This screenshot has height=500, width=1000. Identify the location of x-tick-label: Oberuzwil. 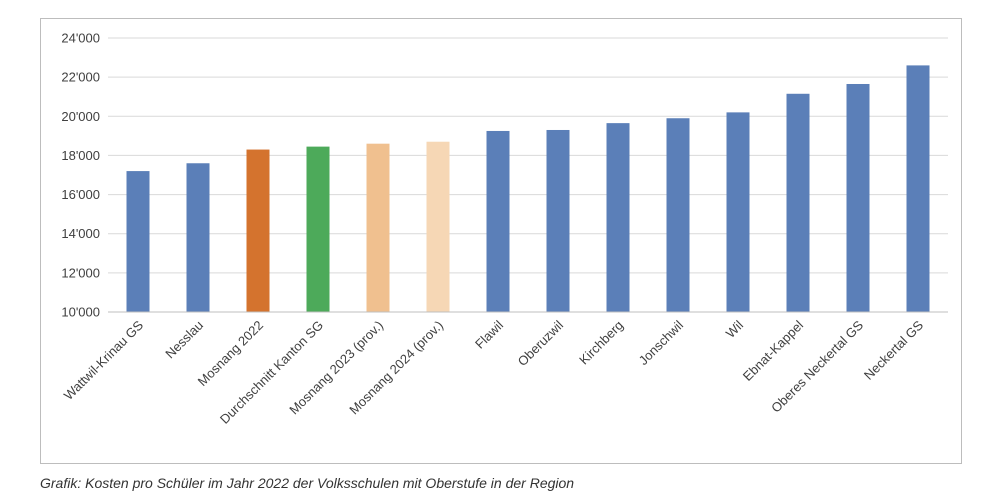
(541, 343).